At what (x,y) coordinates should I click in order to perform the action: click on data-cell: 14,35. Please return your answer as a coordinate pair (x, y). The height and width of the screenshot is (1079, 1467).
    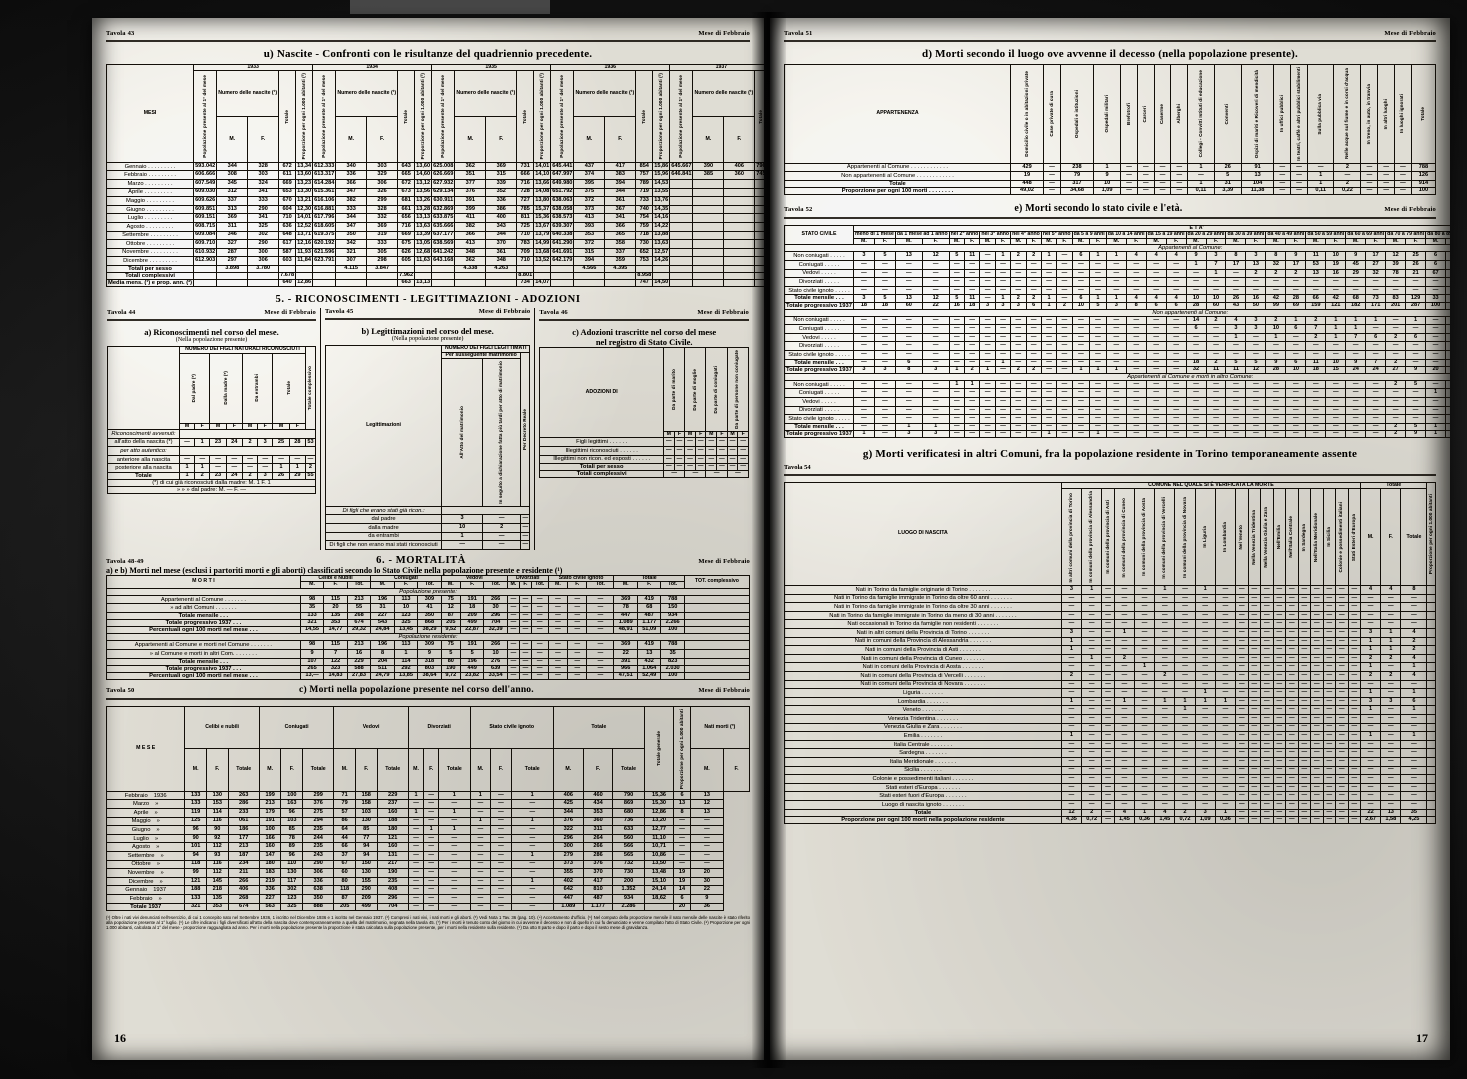
    Looking at the image, I should click on (661, 209).